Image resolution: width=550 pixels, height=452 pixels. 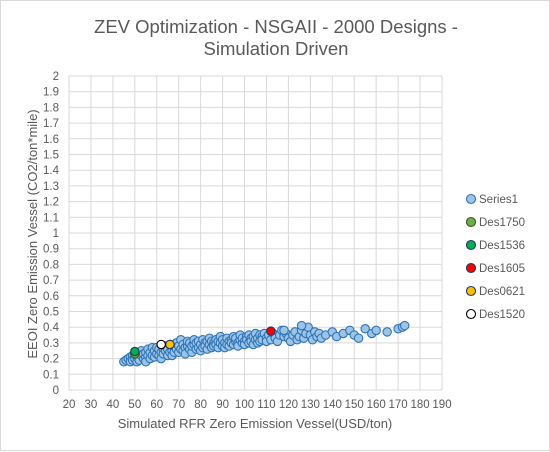 What do you see at coordinates (32, 233) in the screenshot?
I see `y-axis-title: EEOI Zero Emission Vessel (CO2/ton*mile)` at bounding box center [32, 233].